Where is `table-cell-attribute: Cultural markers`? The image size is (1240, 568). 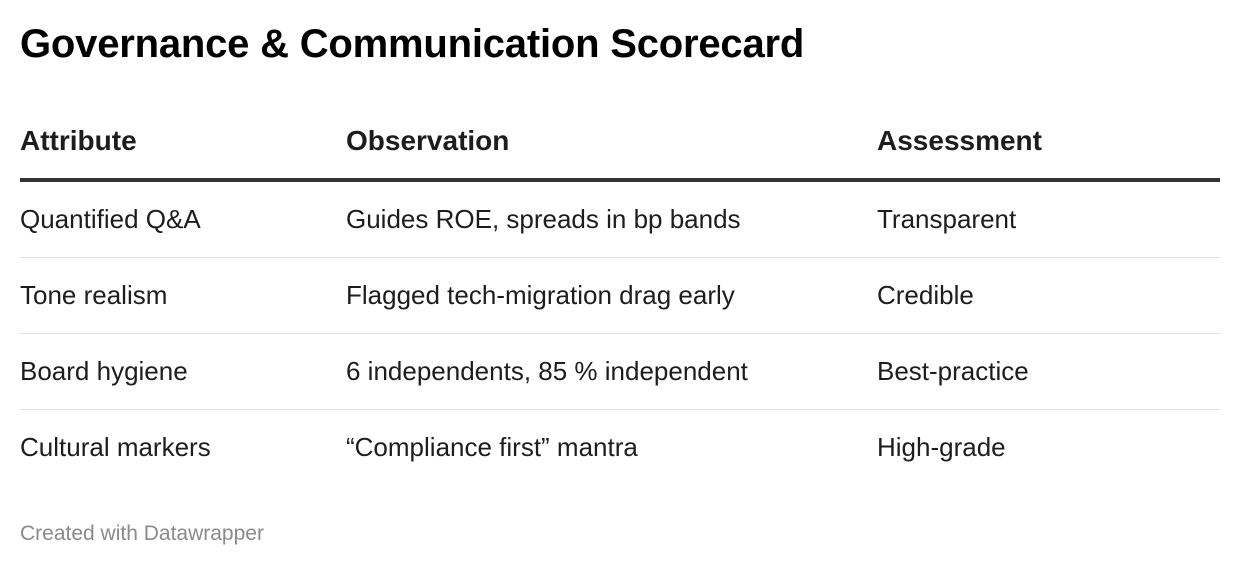 table-cell-attribute: Cultural markers is located at coordinates (115, 447).